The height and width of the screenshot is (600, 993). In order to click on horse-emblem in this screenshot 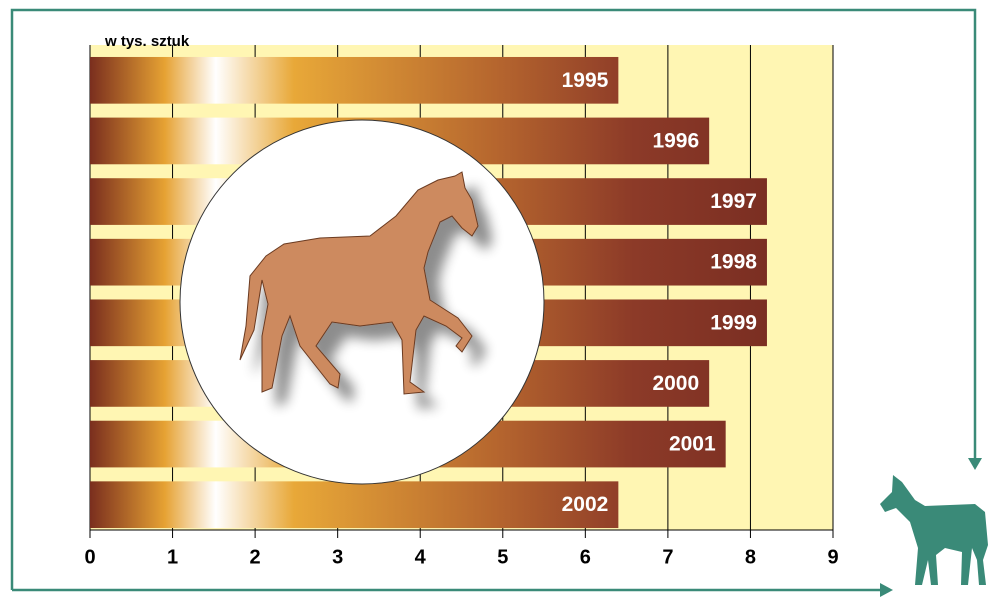, I will do `click(359, 283)`.